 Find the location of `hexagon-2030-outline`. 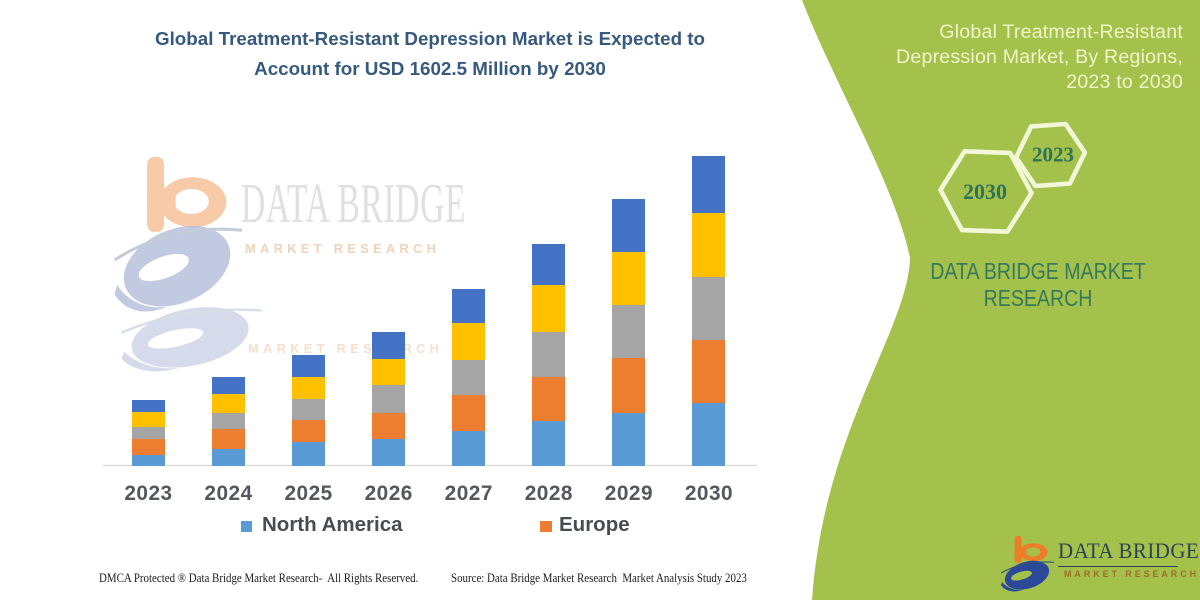

hexagon-2030-outline is located at coordinates (986, 191).